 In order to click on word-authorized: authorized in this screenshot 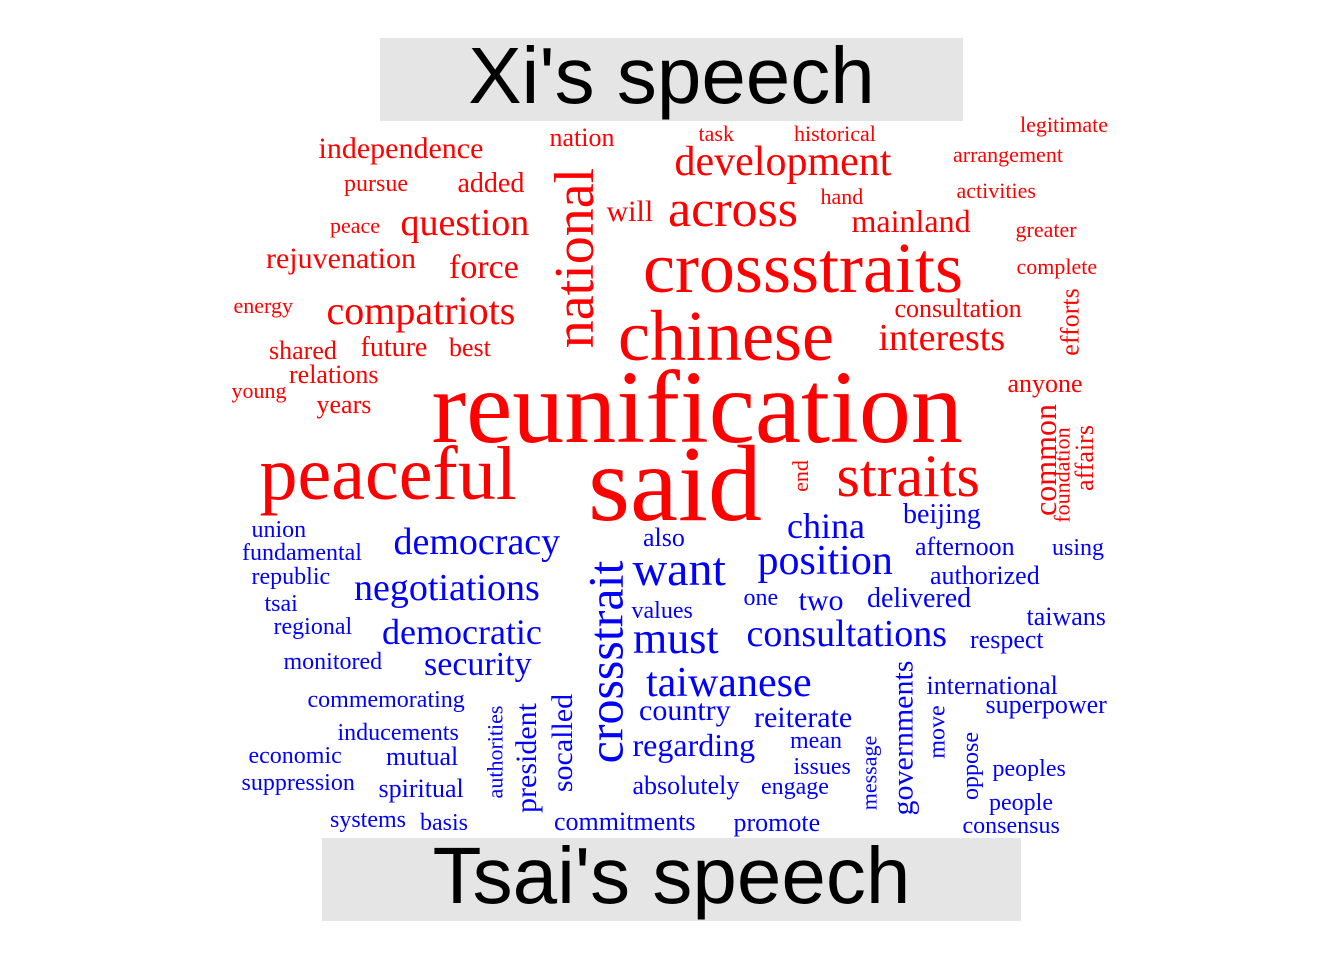, I will do `click(985, 575)`.